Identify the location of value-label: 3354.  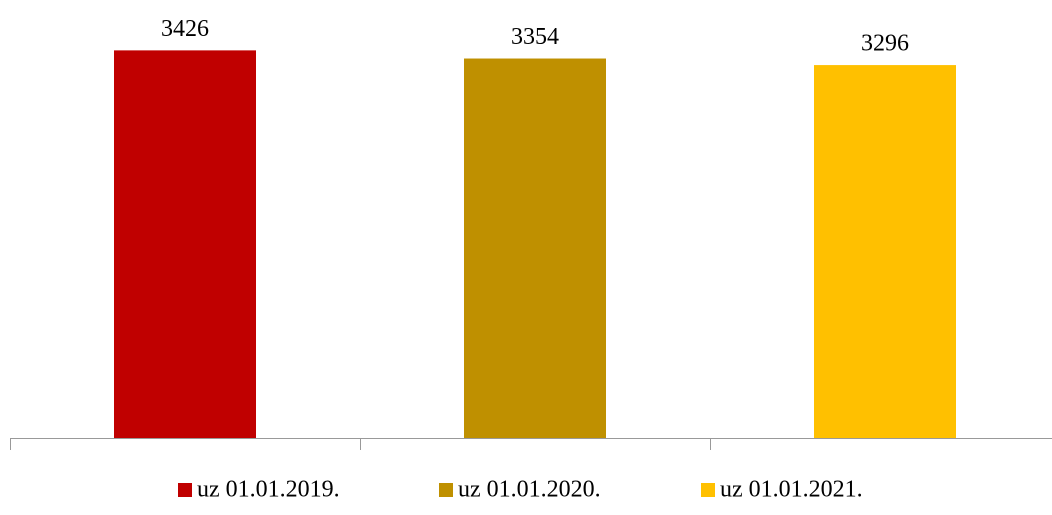
(535, 37).